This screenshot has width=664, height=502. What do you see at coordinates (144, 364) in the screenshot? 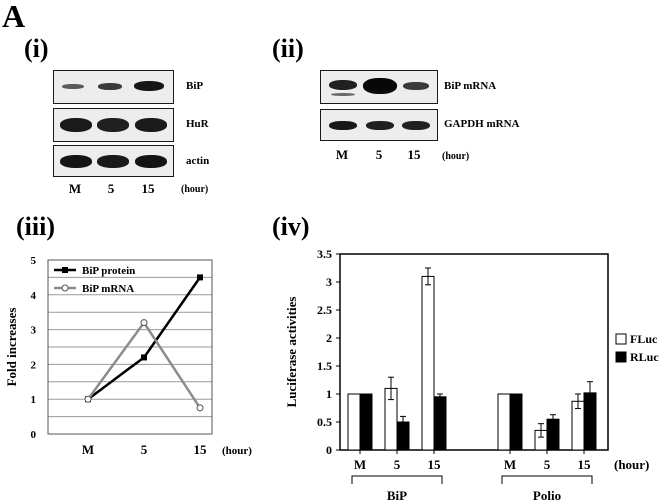
I see `series-line` at bounding box center [144, 364].